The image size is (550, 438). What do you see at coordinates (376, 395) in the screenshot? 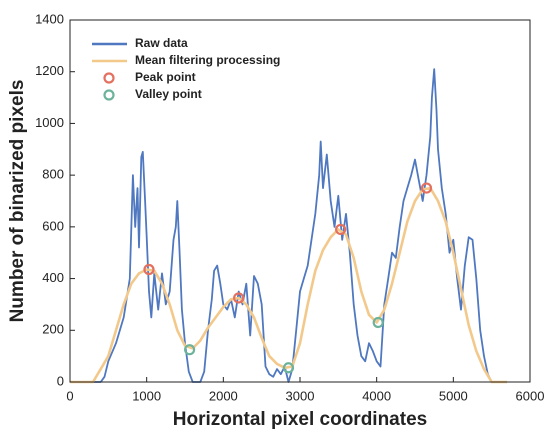
I see `x-tick-label: 4000` at bounding box center [376, 395].